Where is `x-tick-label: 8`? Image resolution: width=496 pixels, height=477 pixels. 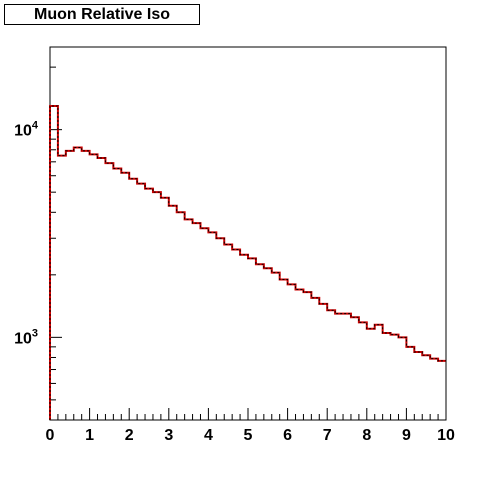 x-tick-label: 8 is located at coordinates (366, 435).